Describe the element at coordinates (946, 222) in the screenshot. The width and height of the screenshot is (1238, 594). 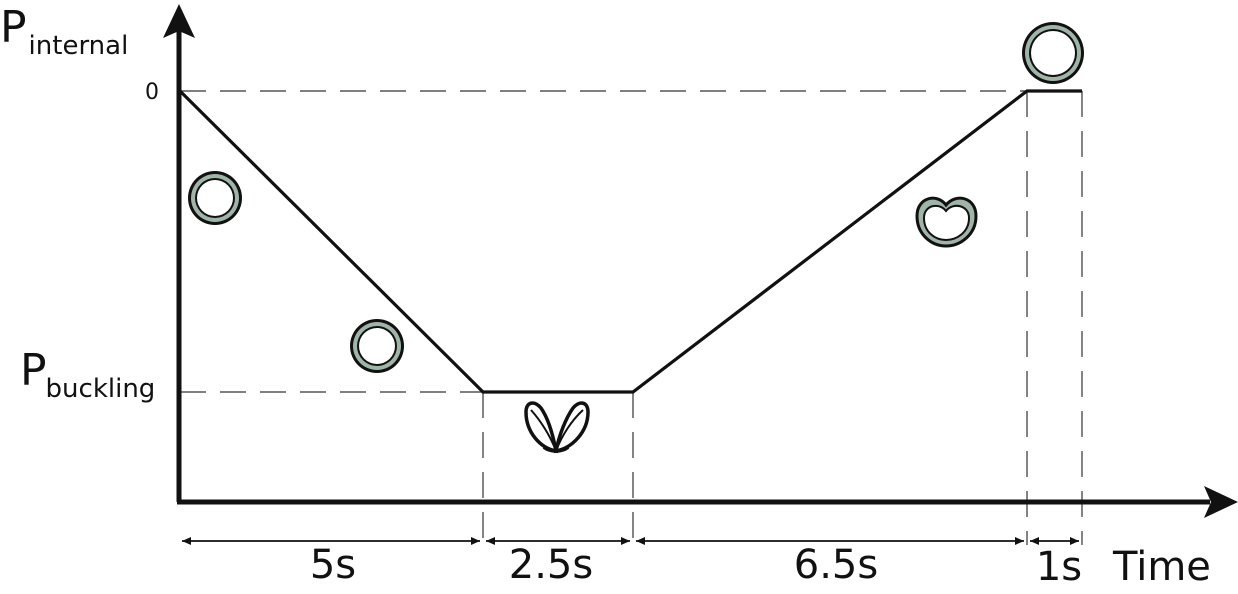
I see `recovering-shape` at that location.